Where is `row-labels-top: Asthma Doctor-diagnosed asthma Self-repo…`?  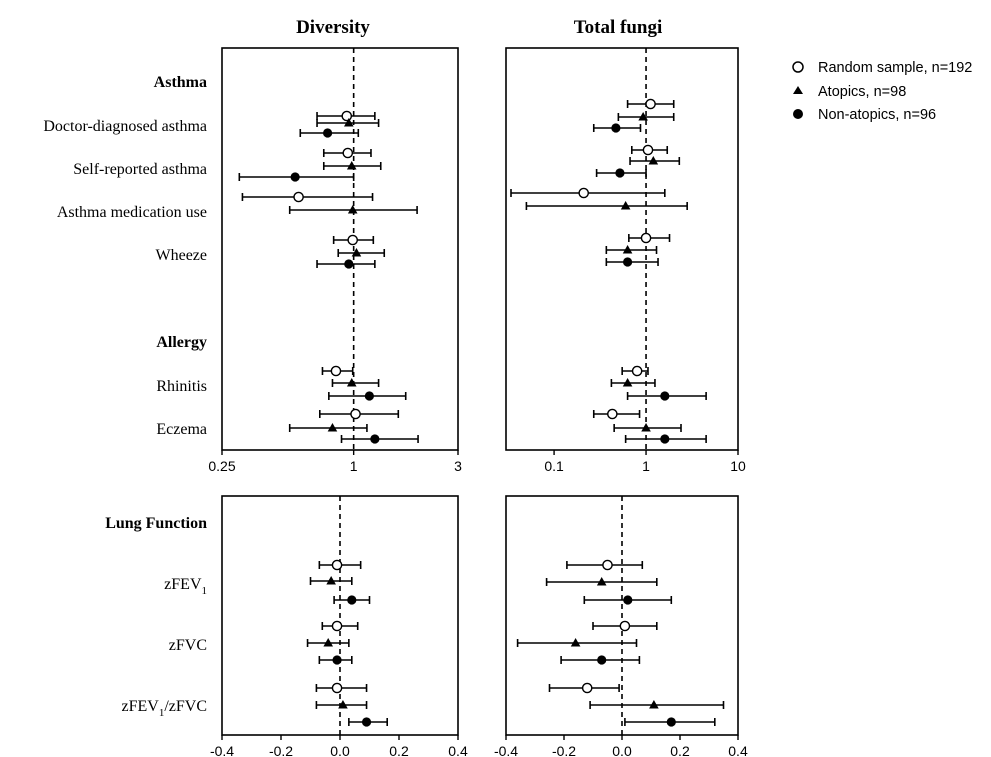 row-labels-top: Asthma Doctor-diagnosed asthma Self-repo… is located at coordinates (125, 256).